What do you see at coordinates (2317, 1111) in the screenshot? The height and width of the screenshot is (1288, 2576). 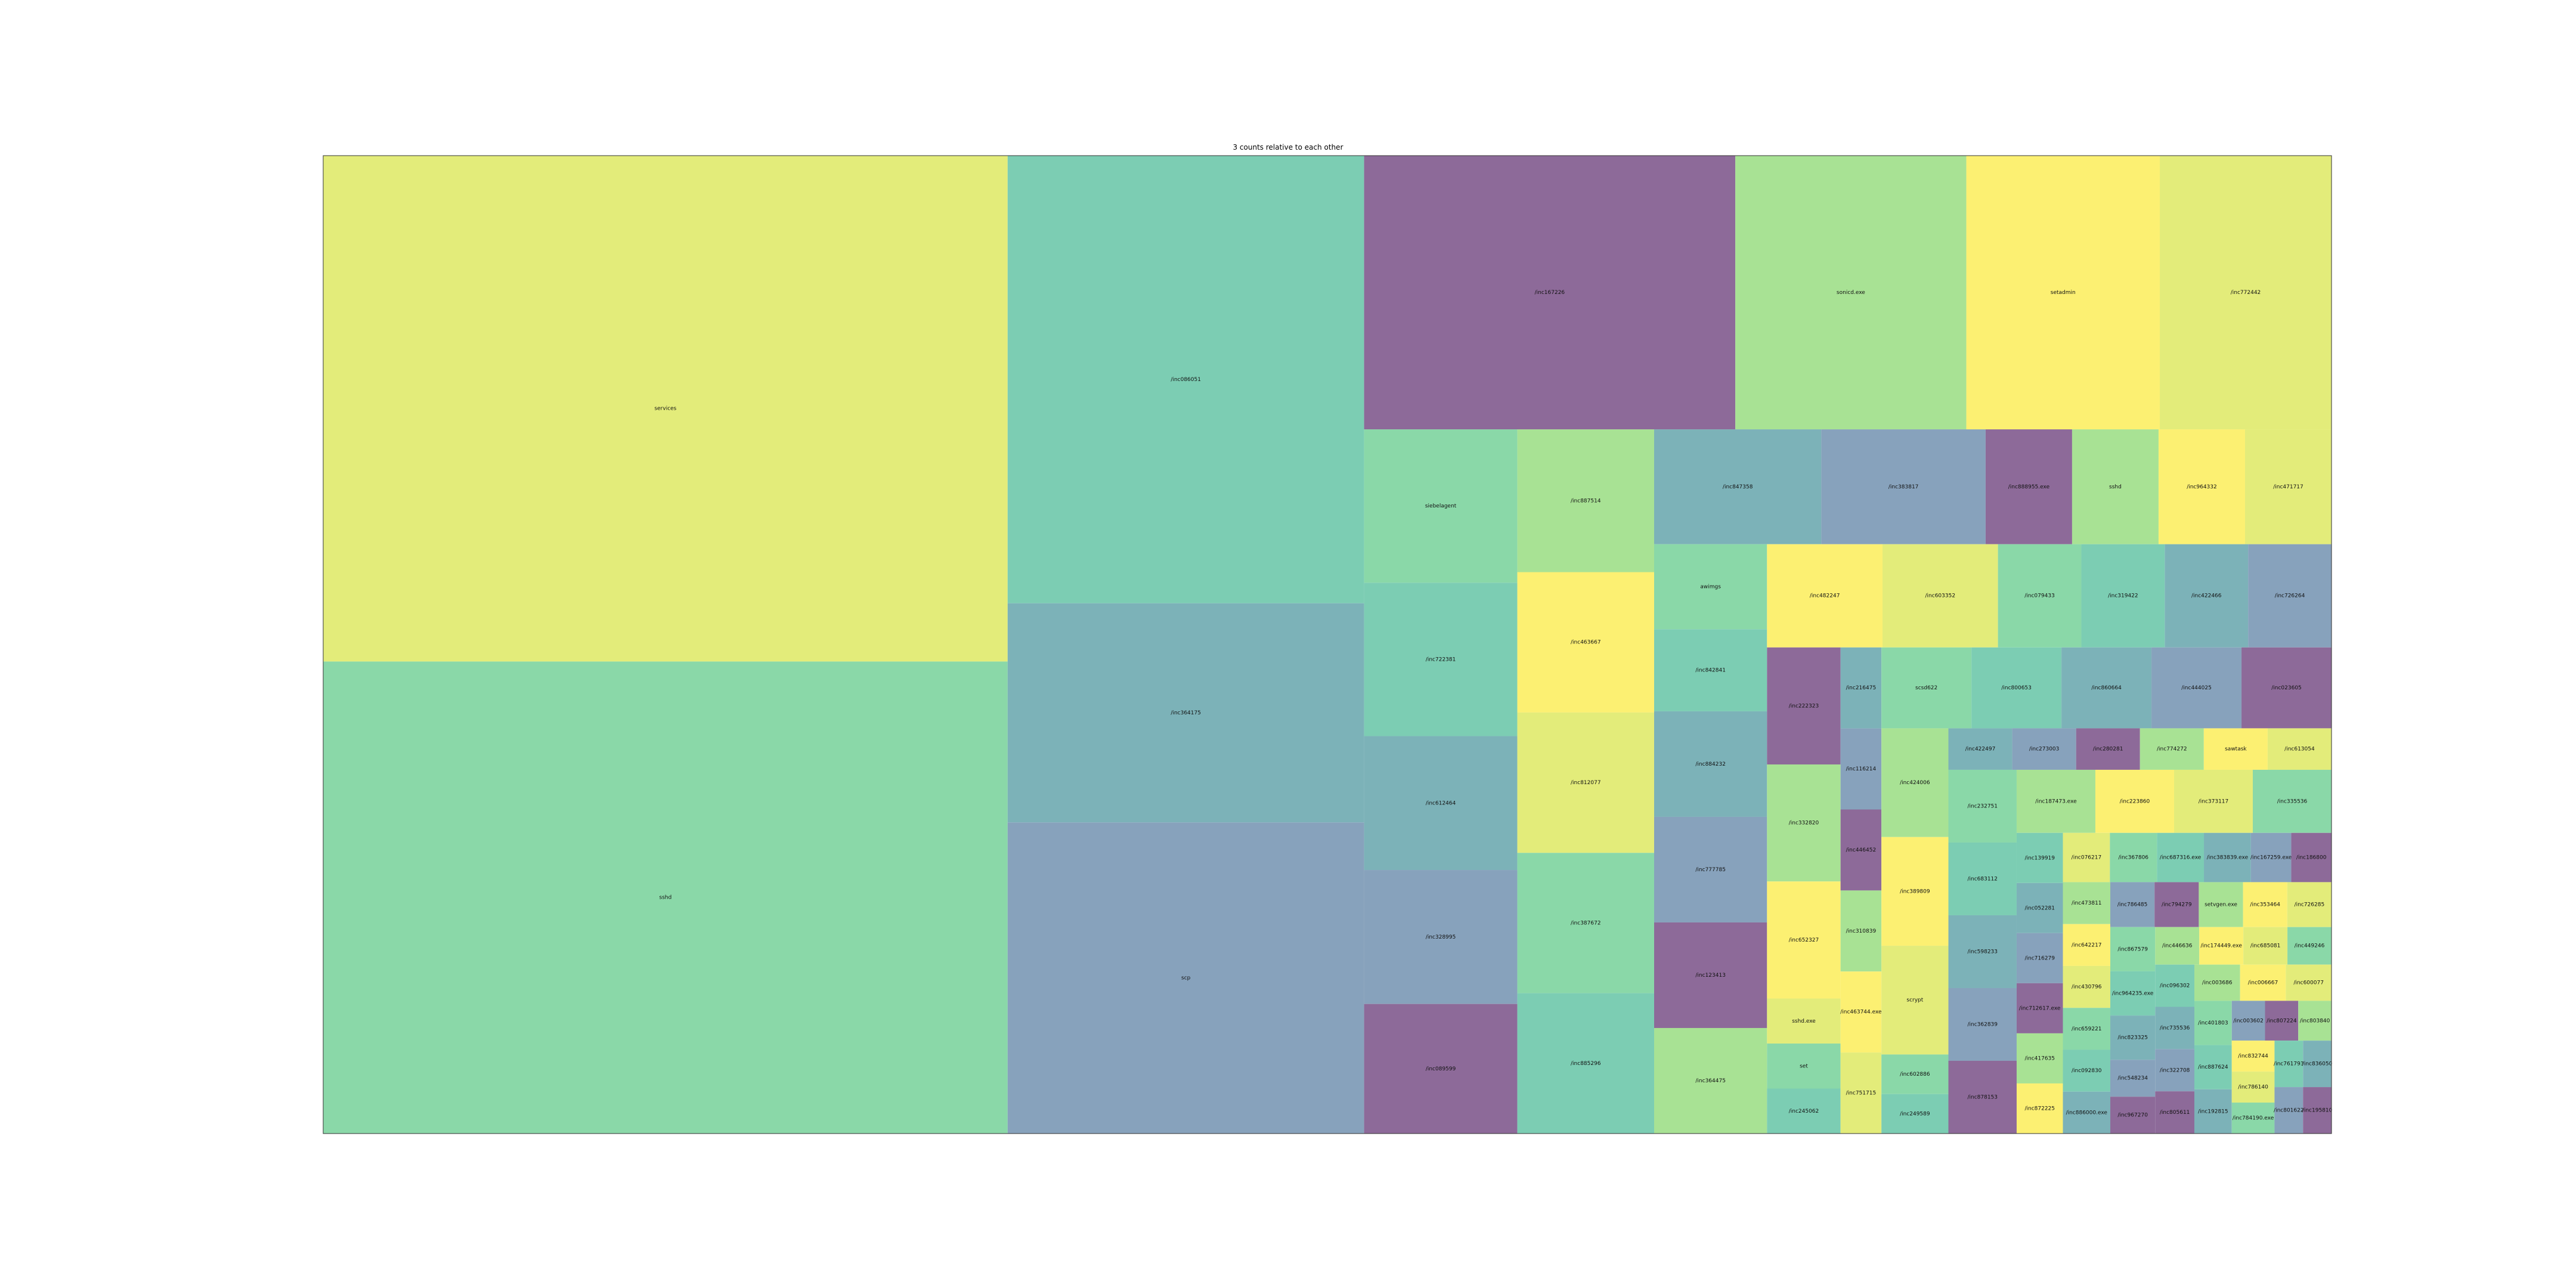 I see `treemap-label: /inc195810` at bounding box center [2317, 1111].